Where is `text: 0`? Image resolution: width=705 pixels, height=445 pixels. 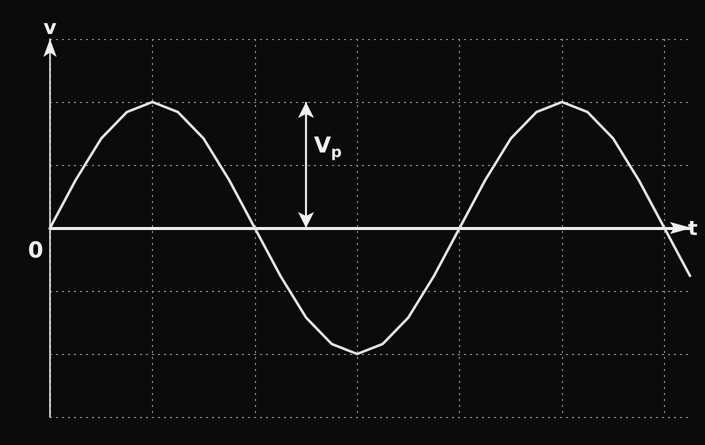 text: 0 is located at coordinates (36, 251).